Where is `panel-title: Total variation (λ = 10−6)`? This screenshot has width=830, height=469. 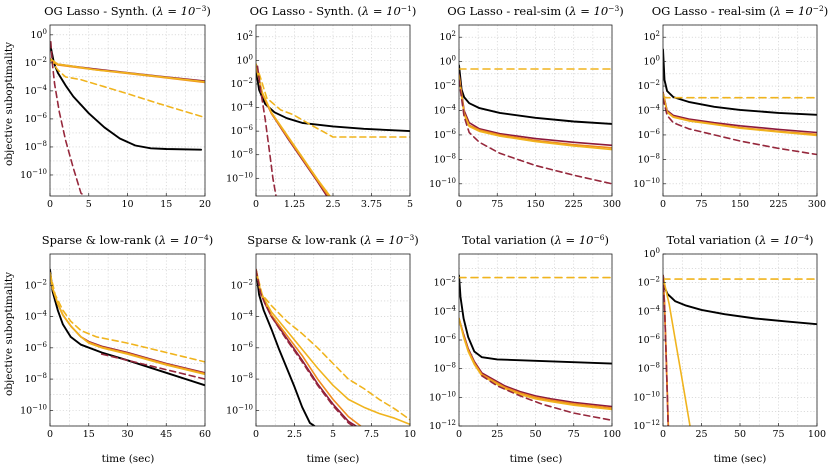
panel-title: Total variation (λ = 10−6) is located at coordinates (535, 240).